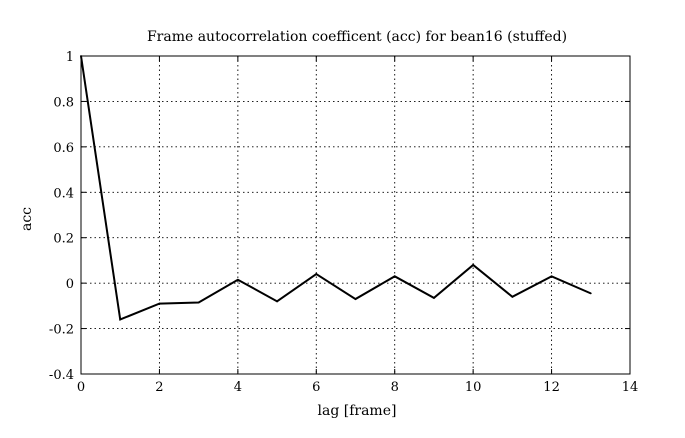  What do you see at coordinates (61, 375) in the screenshot?
I see `y-tick-label: -0.4` at bounding box center [61, 375].